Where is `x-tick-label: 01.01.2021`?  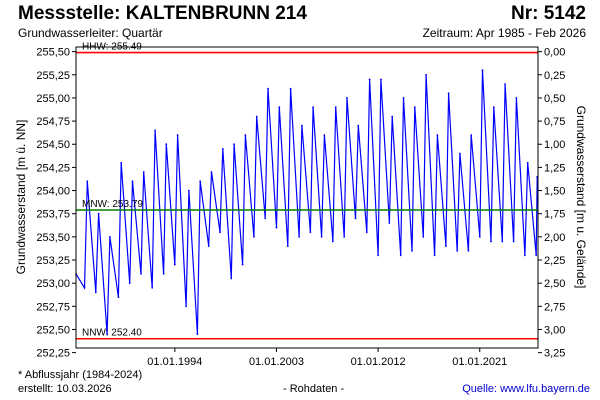 x-tick-label: 01.01.2021 is located at coordinates (479, 362).